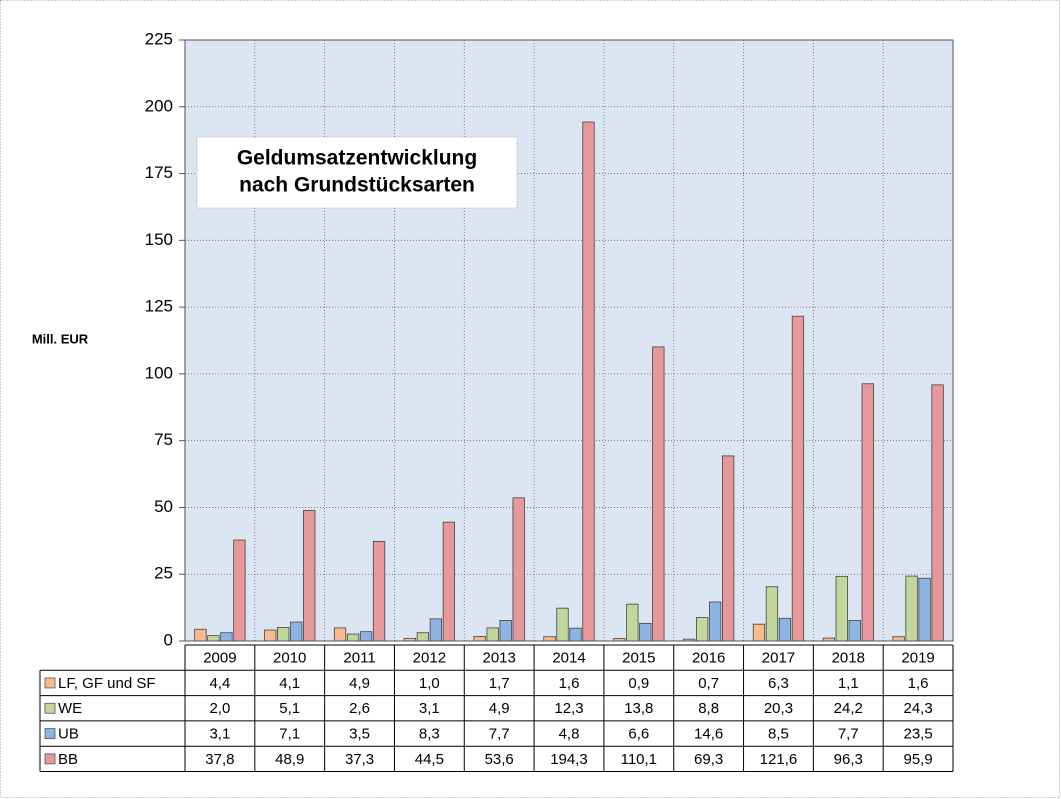 The image size is (1061, 799). I want to click on legend-label: BB, so click(68, 759).